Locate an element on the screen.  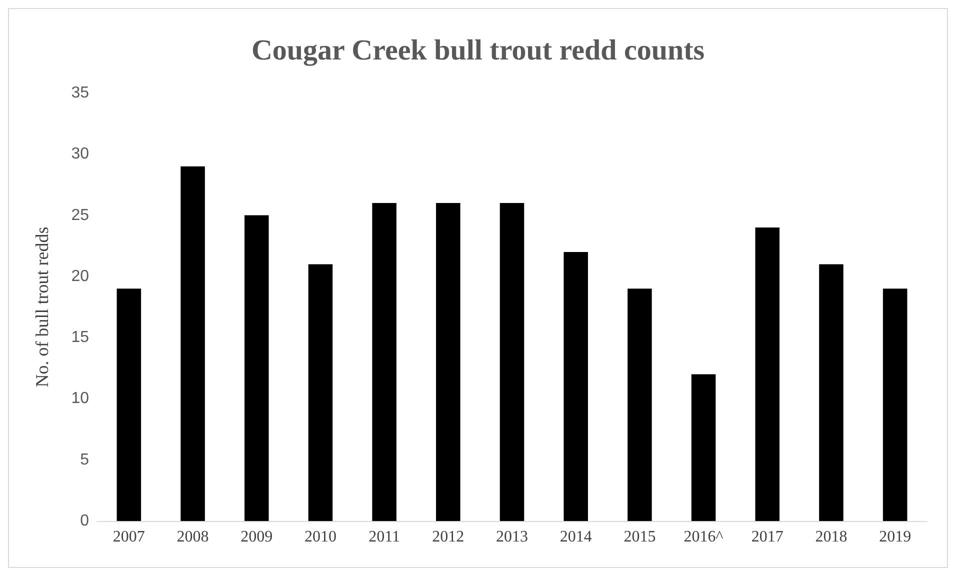
y-tick-label: 25 is located at coordinates (80, 215).